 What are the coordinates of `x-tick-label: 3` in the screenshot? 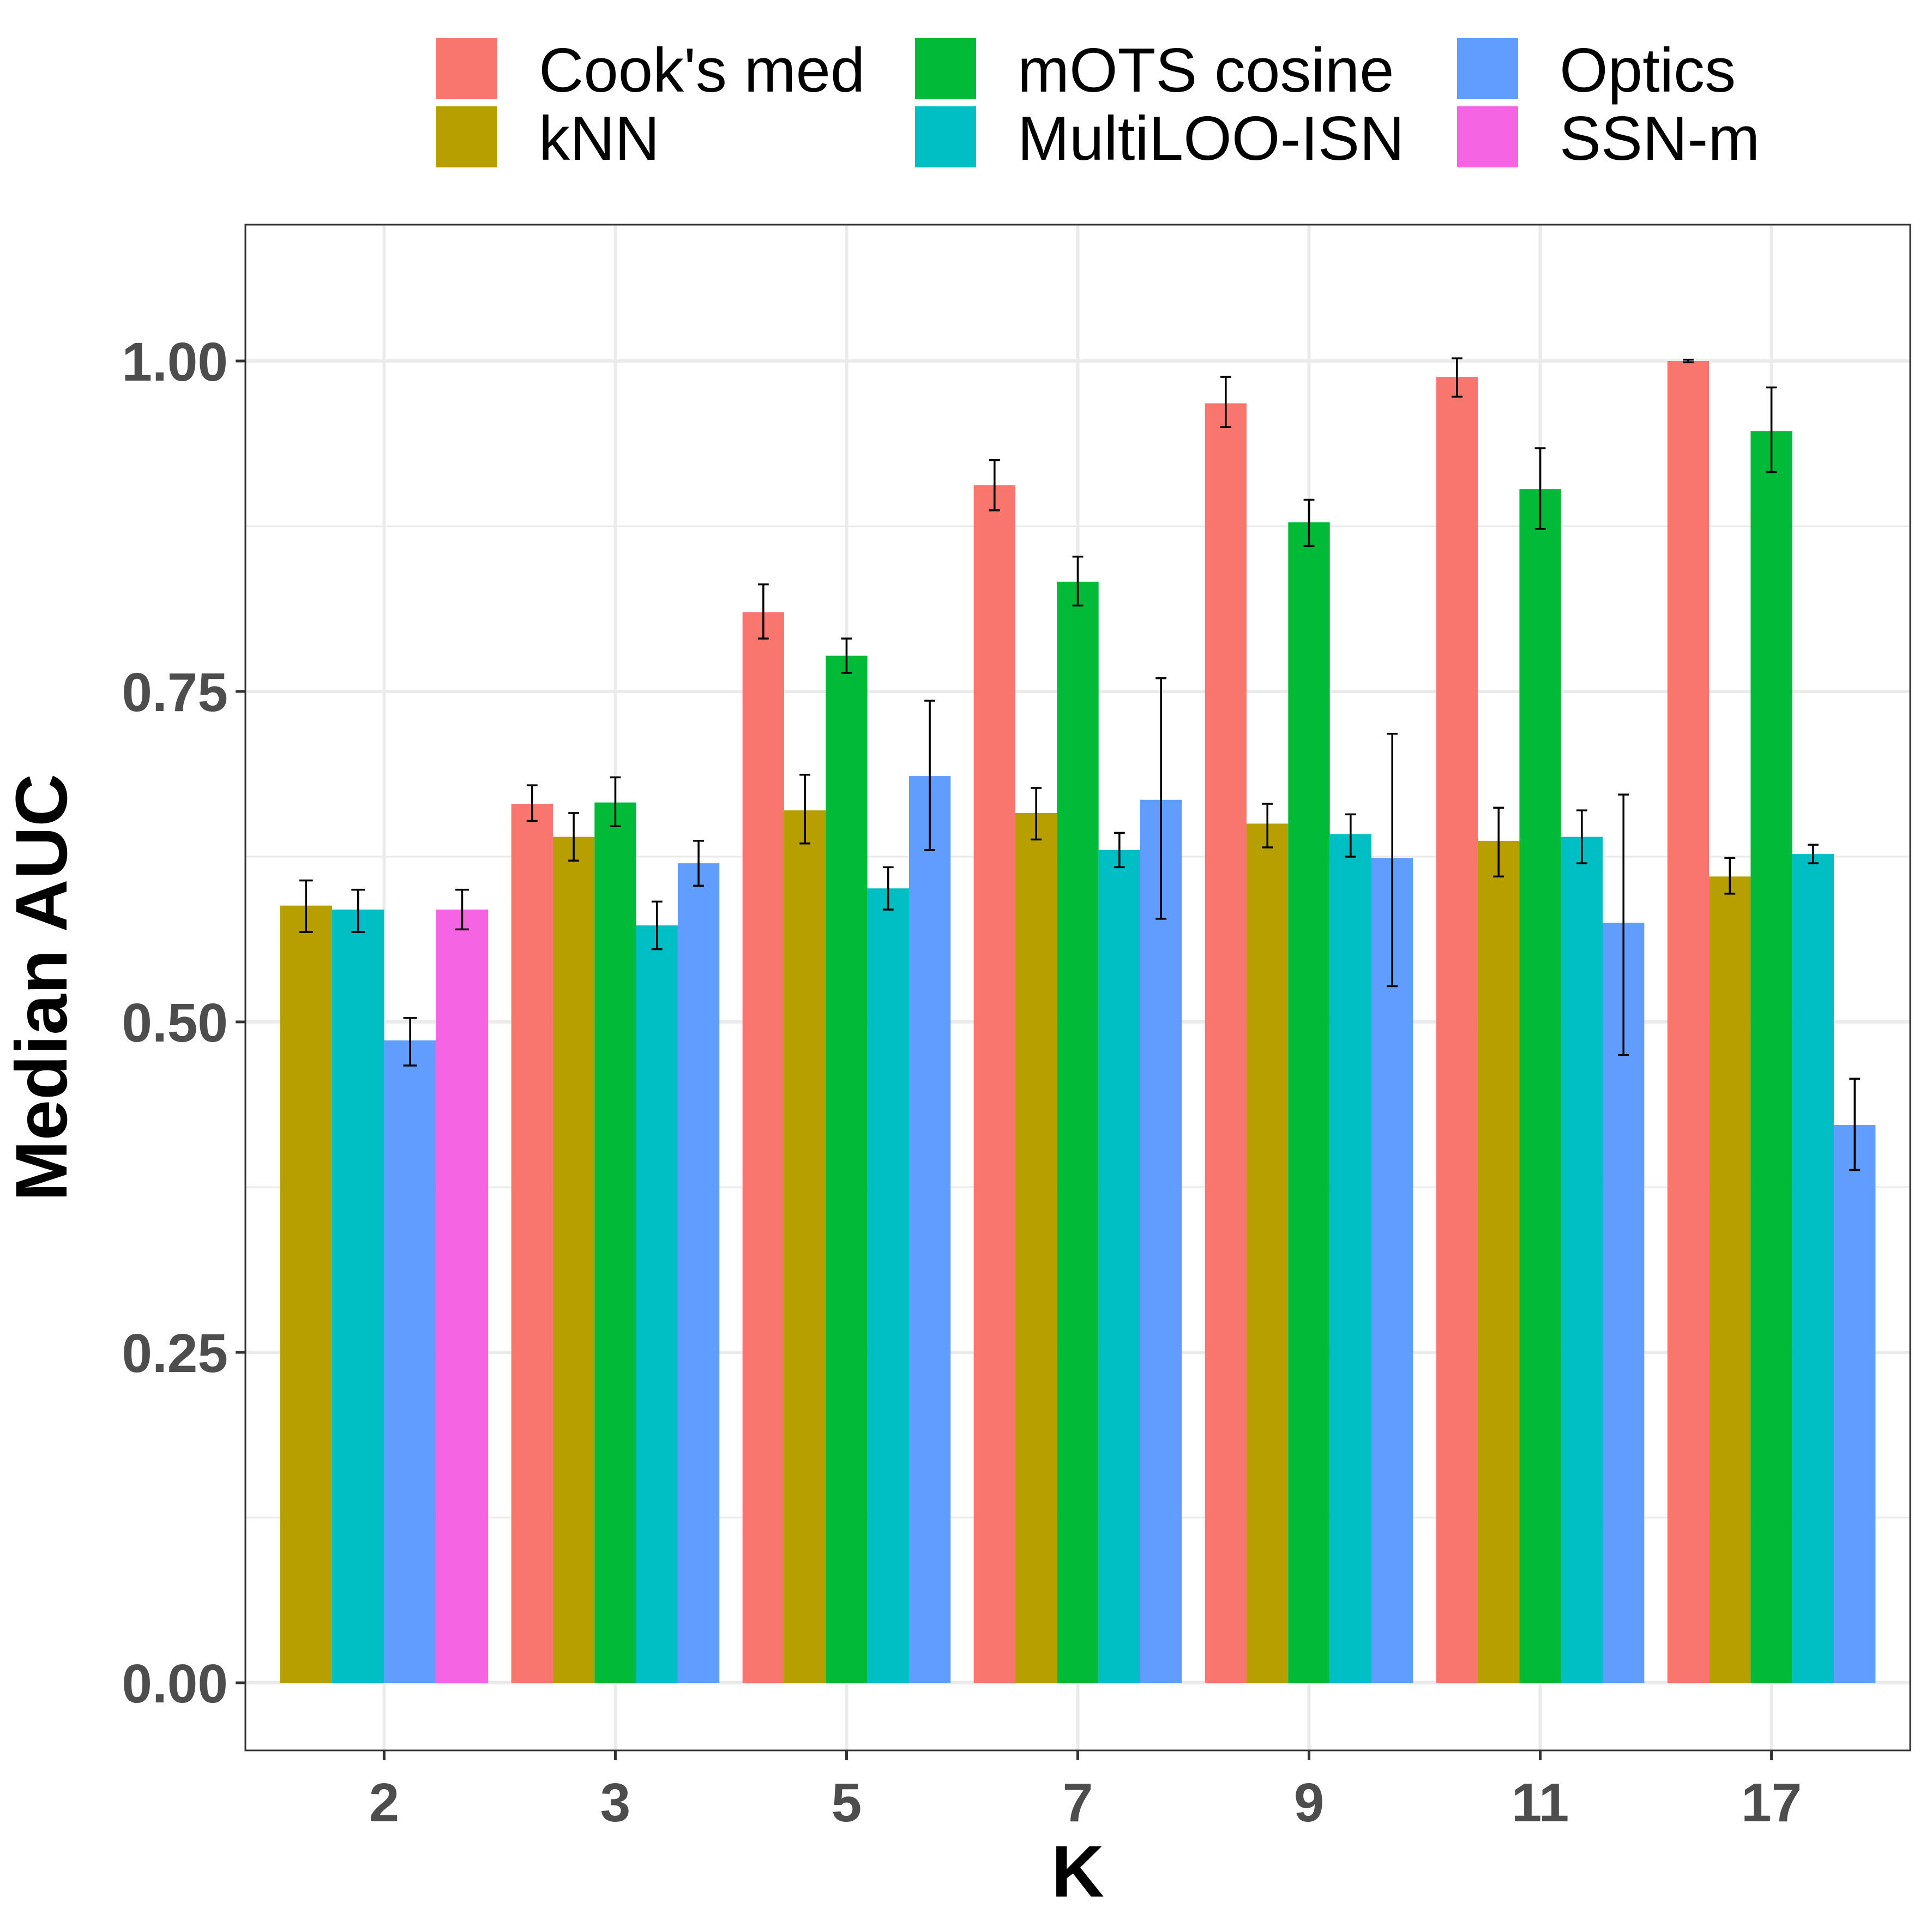 It's located at (615, 1802).